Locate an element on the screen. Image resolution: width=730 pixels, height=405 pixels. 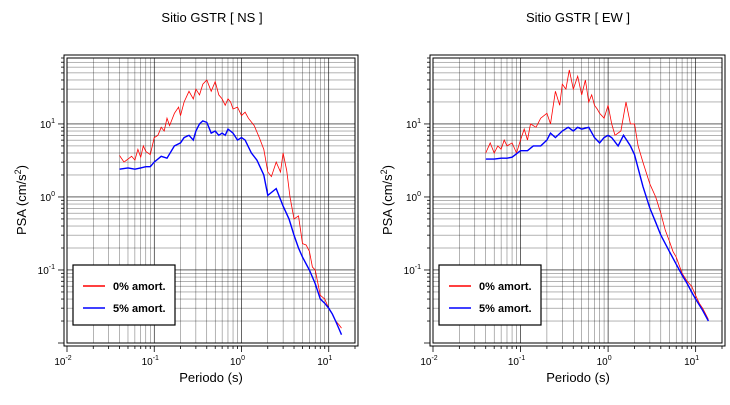
chart-title: Sitio GSTR [ NS ] is located at coordinates (211, 17).